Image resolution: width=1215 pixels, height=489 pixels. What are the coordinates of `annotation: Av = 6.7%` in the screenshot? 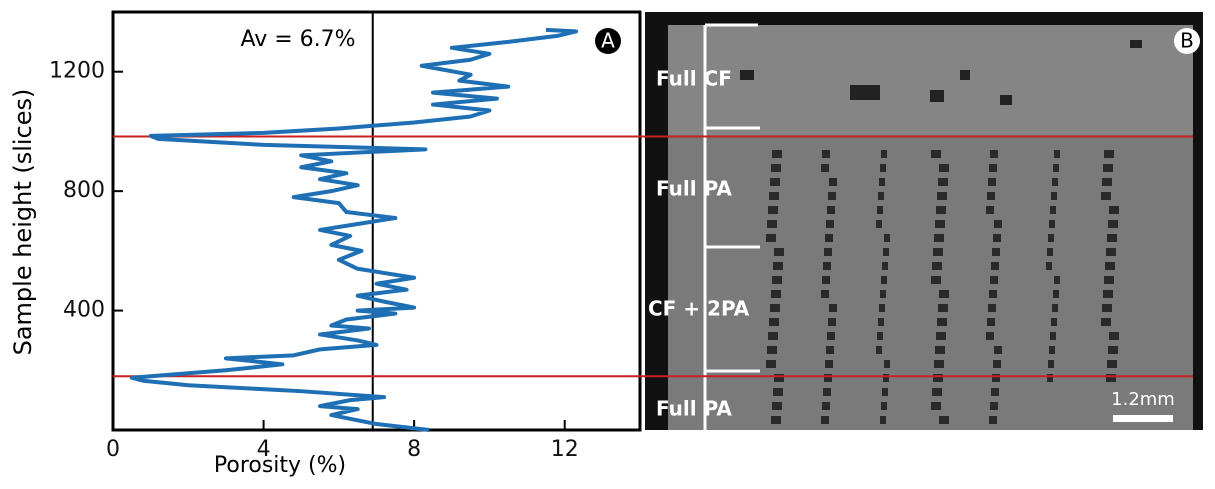 It's located at (297, 39).